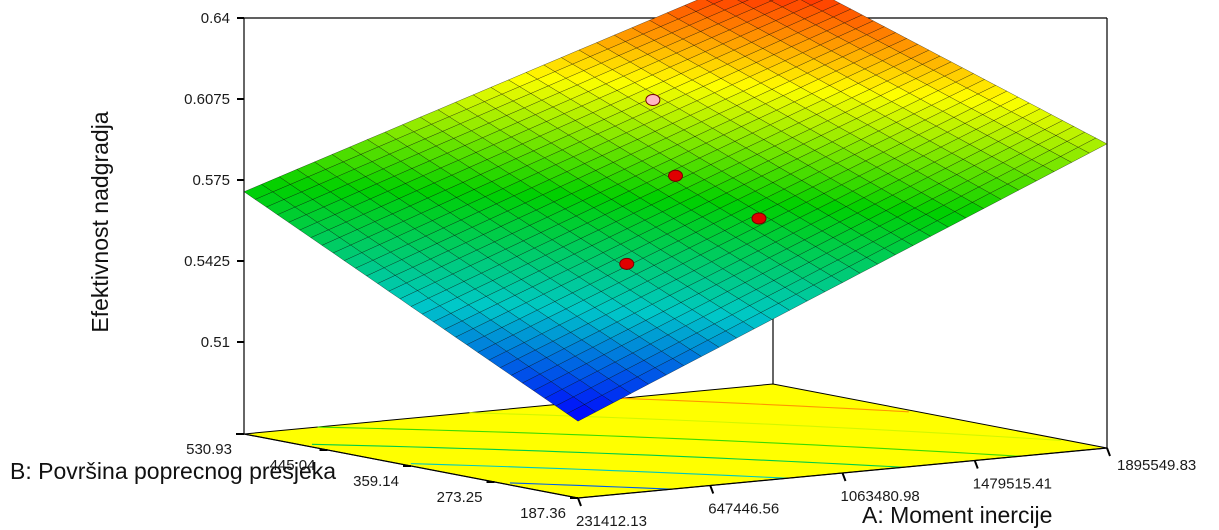  Describe the element at coordinates (880, 496) in the screenshot. I see `x-tick-label: 1063480.98` at that location.